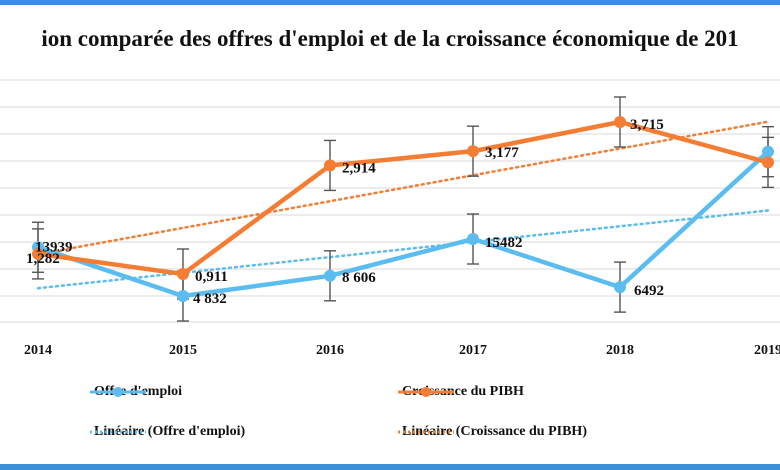 This screenshot has height=470, width=780. I want to click on legend-marker-trend-offre, so click(118, 432).